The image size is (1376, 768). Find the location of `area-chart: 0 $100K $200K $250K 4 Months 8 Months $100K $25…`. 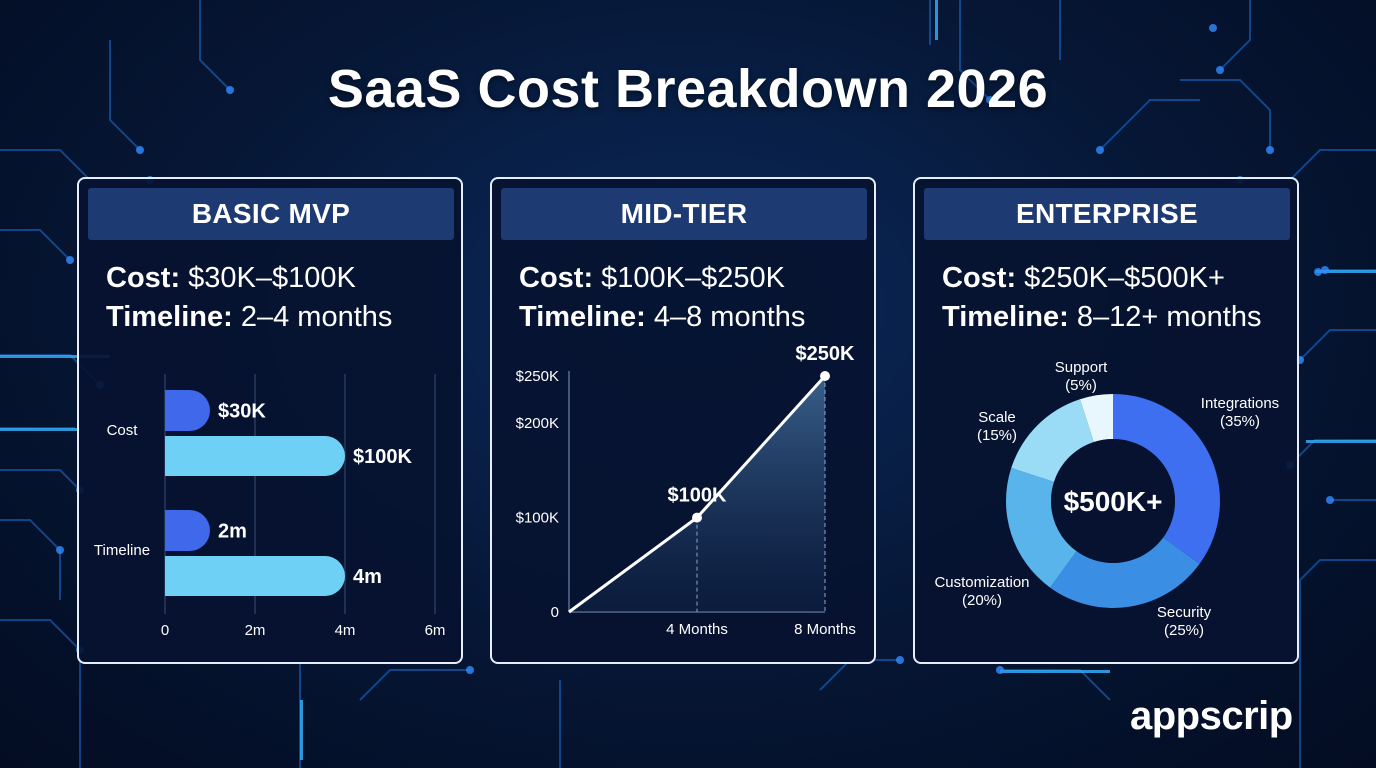

area-chart: 0 $100K $200K $250K 4 Months 8 Months $100K $25… is located at coordinates (686, 490).